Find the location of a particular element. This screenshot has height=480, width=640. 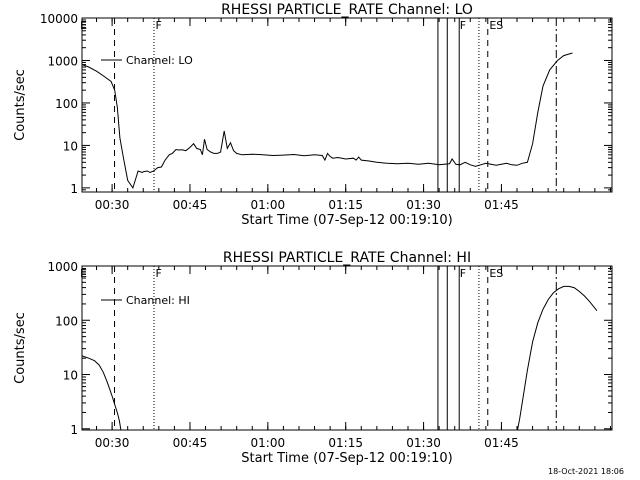

y-tick-label: 10000 is located at coordinates (59, 19).